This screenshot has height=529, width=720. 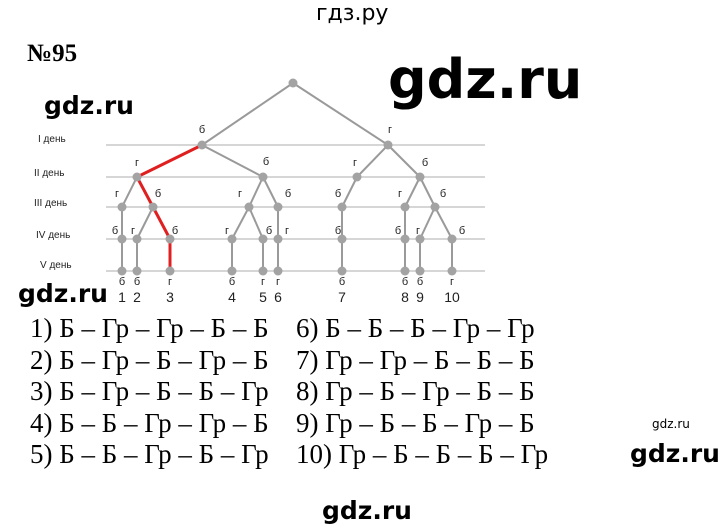 I want to click on leaf-number: 5, so click(x=263, y=297).